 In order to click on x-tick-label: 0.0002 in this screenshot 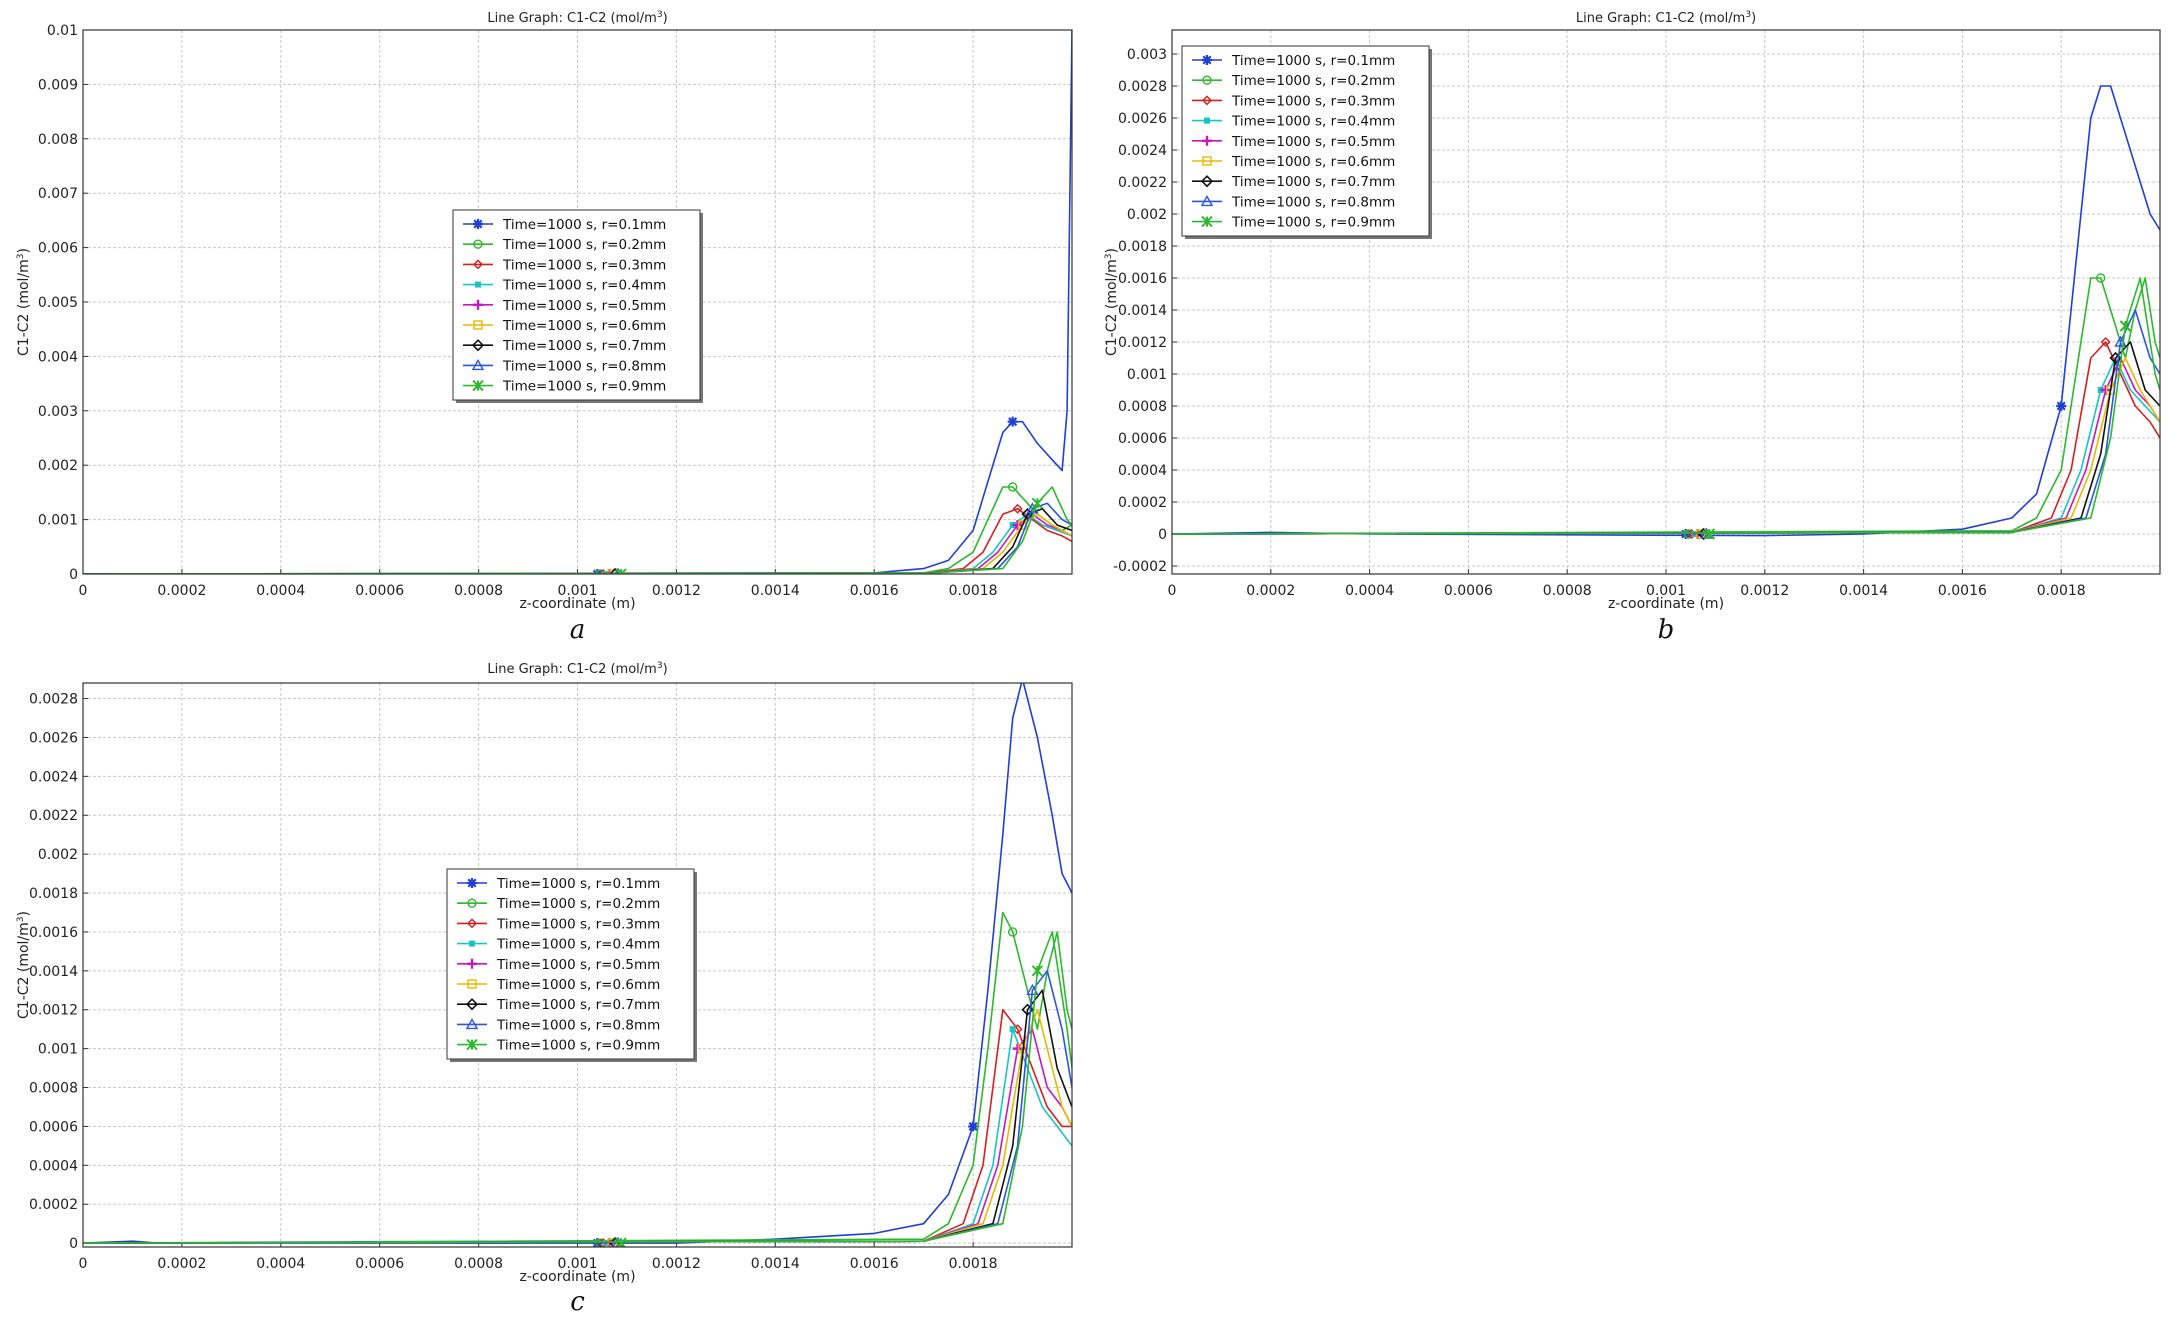, I will do `click(181, 1264)`.